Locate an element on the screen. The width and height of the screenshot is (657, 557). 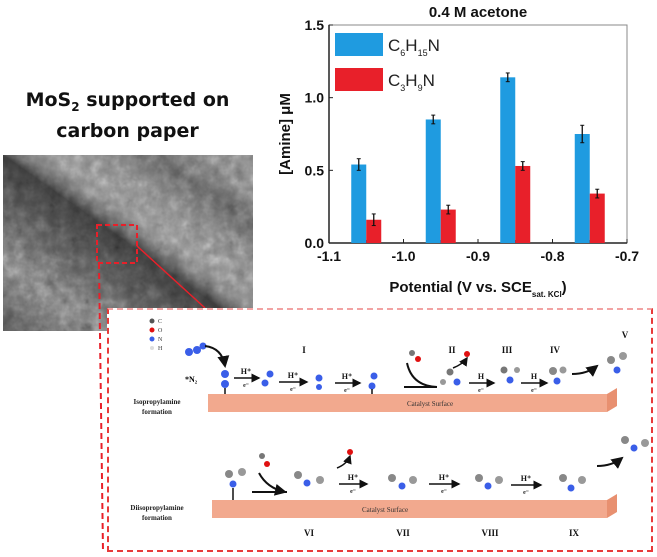
row1-intermediates: *N₂ is located at coordinates (406, 368).